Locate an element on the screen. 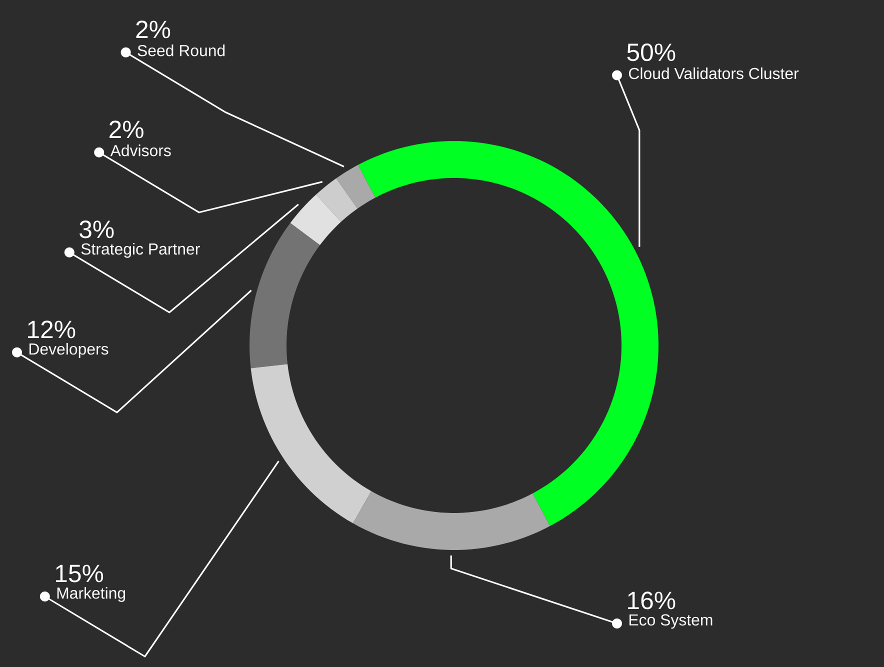 The width and height of the screenshot is (884, 667). data-label: 12% is located at coordinates (52, 329).